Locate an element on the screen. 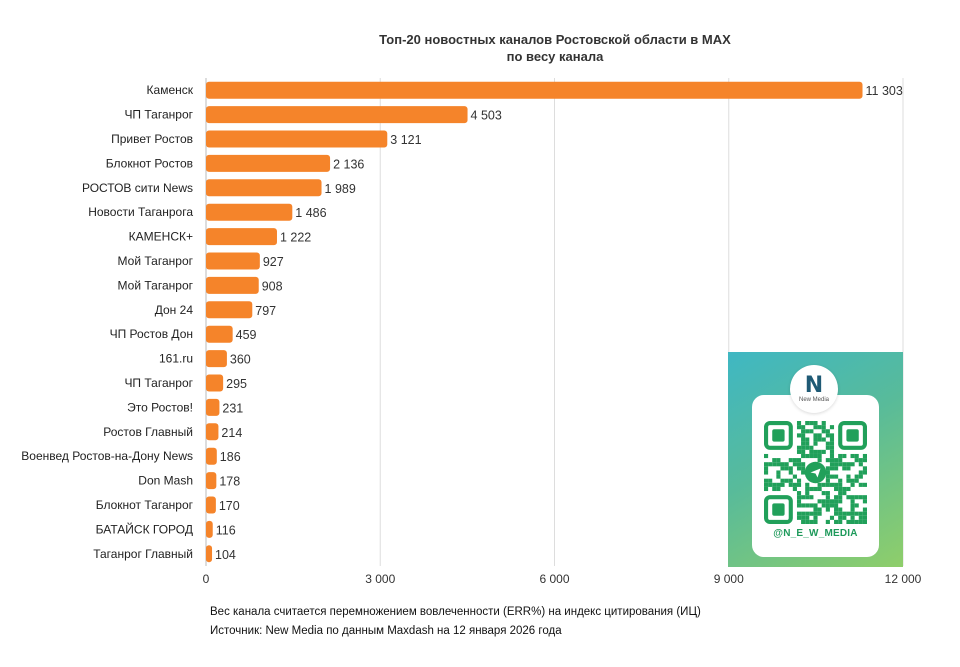 This screenshot has width=960, height=667. value-label: 11 303 is located at coordinates (884, 91).